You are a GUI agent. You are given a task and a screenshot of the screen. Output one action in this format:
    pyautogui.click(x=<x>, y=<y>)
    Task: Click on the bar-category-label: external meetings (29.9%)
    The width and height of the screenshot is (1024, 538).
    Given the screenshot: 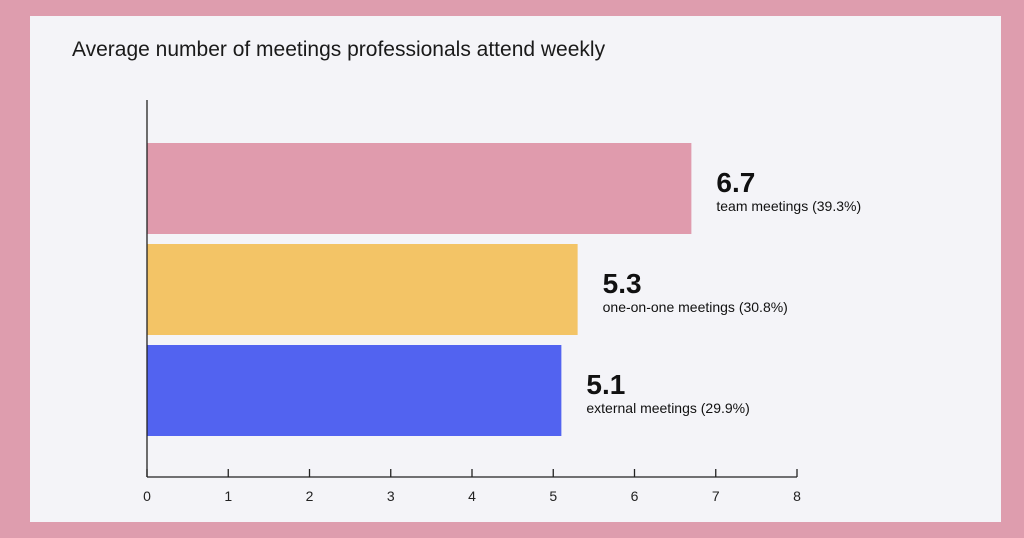 What is the action you would take?
    pyautogui.click(x=667, y=408)
    